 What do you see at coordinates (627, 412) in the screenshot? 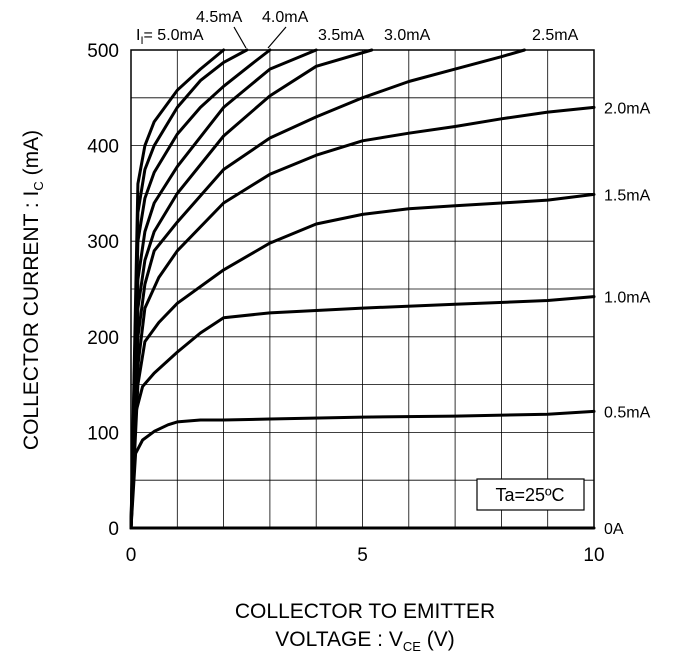
I see `curve-label-0-5mA: 0.5mA` at bounding box center [627, 412].